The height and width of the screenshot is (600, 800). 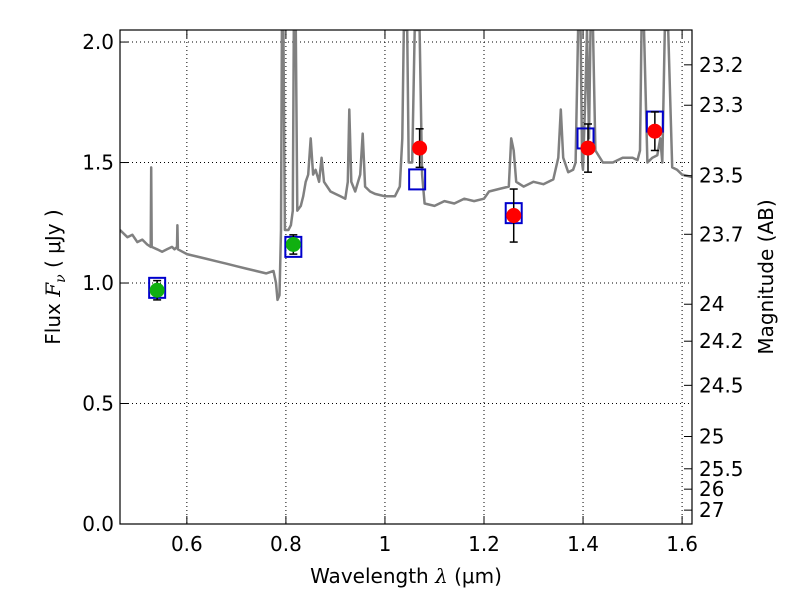 I want to click on x-tick-label: 1, so click(x=385, y=544).